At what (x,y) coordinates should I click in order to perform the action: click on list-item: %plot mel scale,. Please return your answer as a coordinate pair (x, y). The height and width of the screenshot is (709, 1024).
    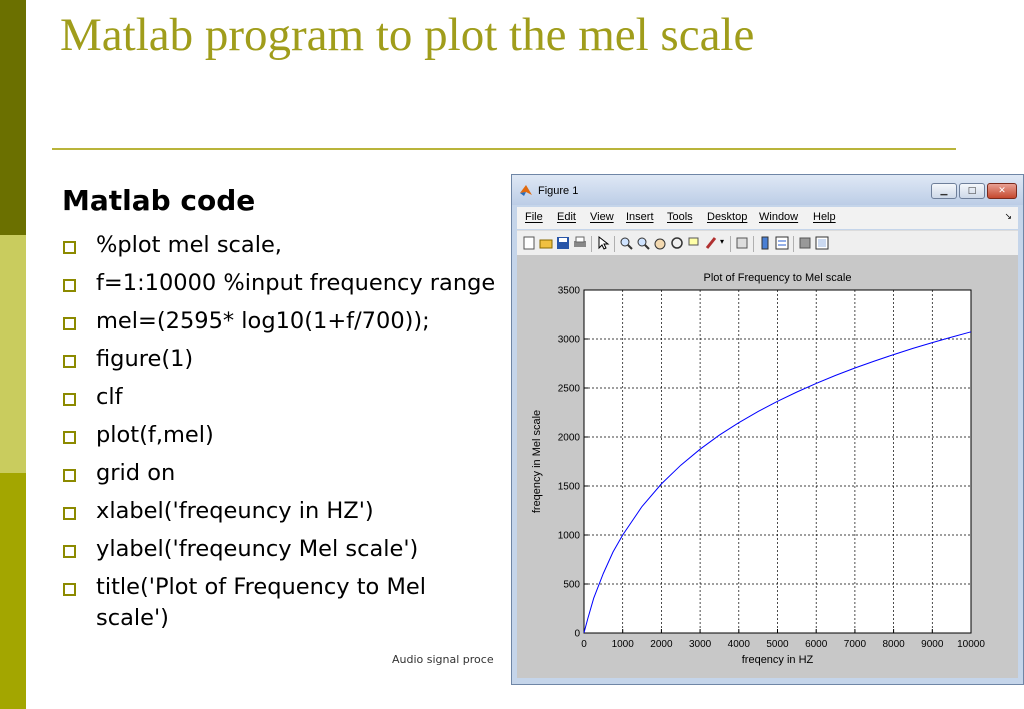
    Looking at the image, I should click on (280, 245).